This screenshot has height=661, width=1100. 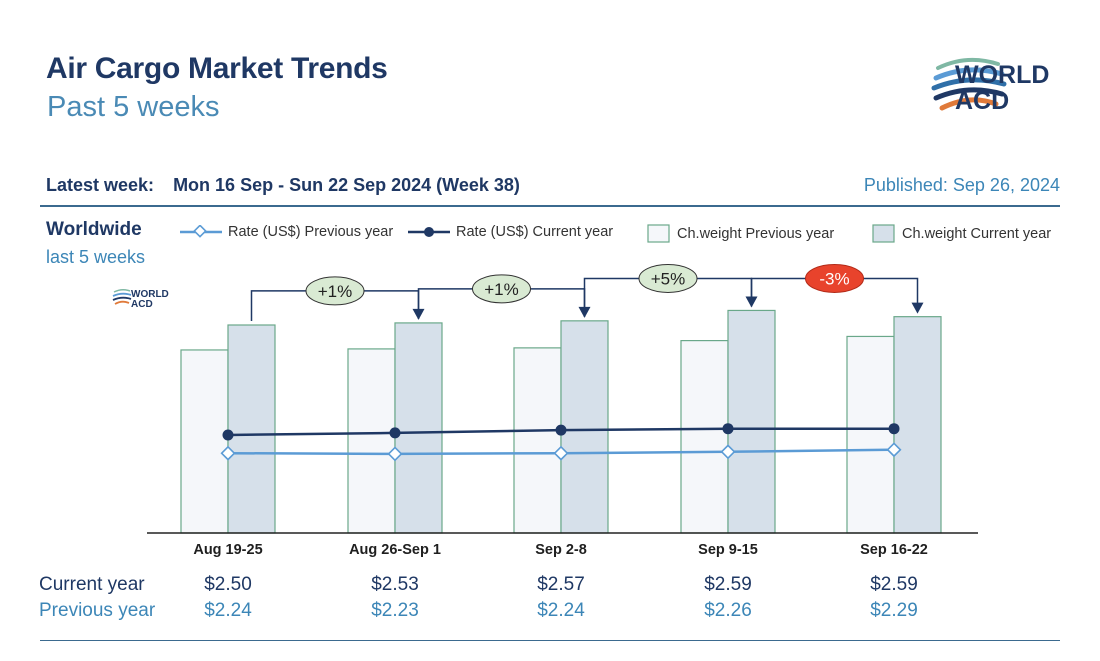 I want to click on page-title: Air Cargo Market Trends, so click(x=217, y=68).